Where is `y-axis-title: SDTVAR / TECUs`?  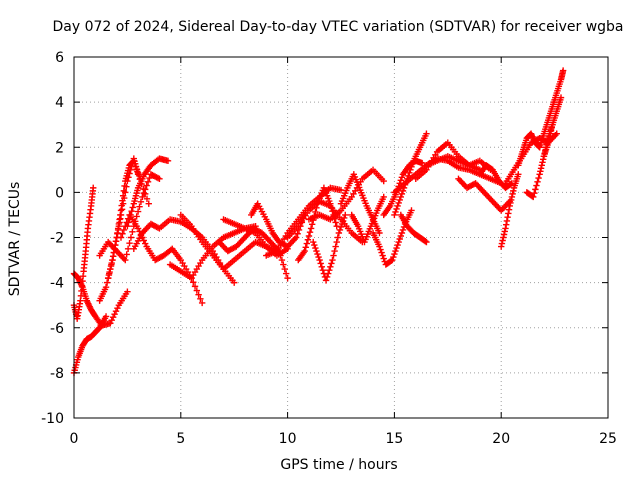 y-axis-title: SDTVAR / TECUs is located at coordinates (15, 239).